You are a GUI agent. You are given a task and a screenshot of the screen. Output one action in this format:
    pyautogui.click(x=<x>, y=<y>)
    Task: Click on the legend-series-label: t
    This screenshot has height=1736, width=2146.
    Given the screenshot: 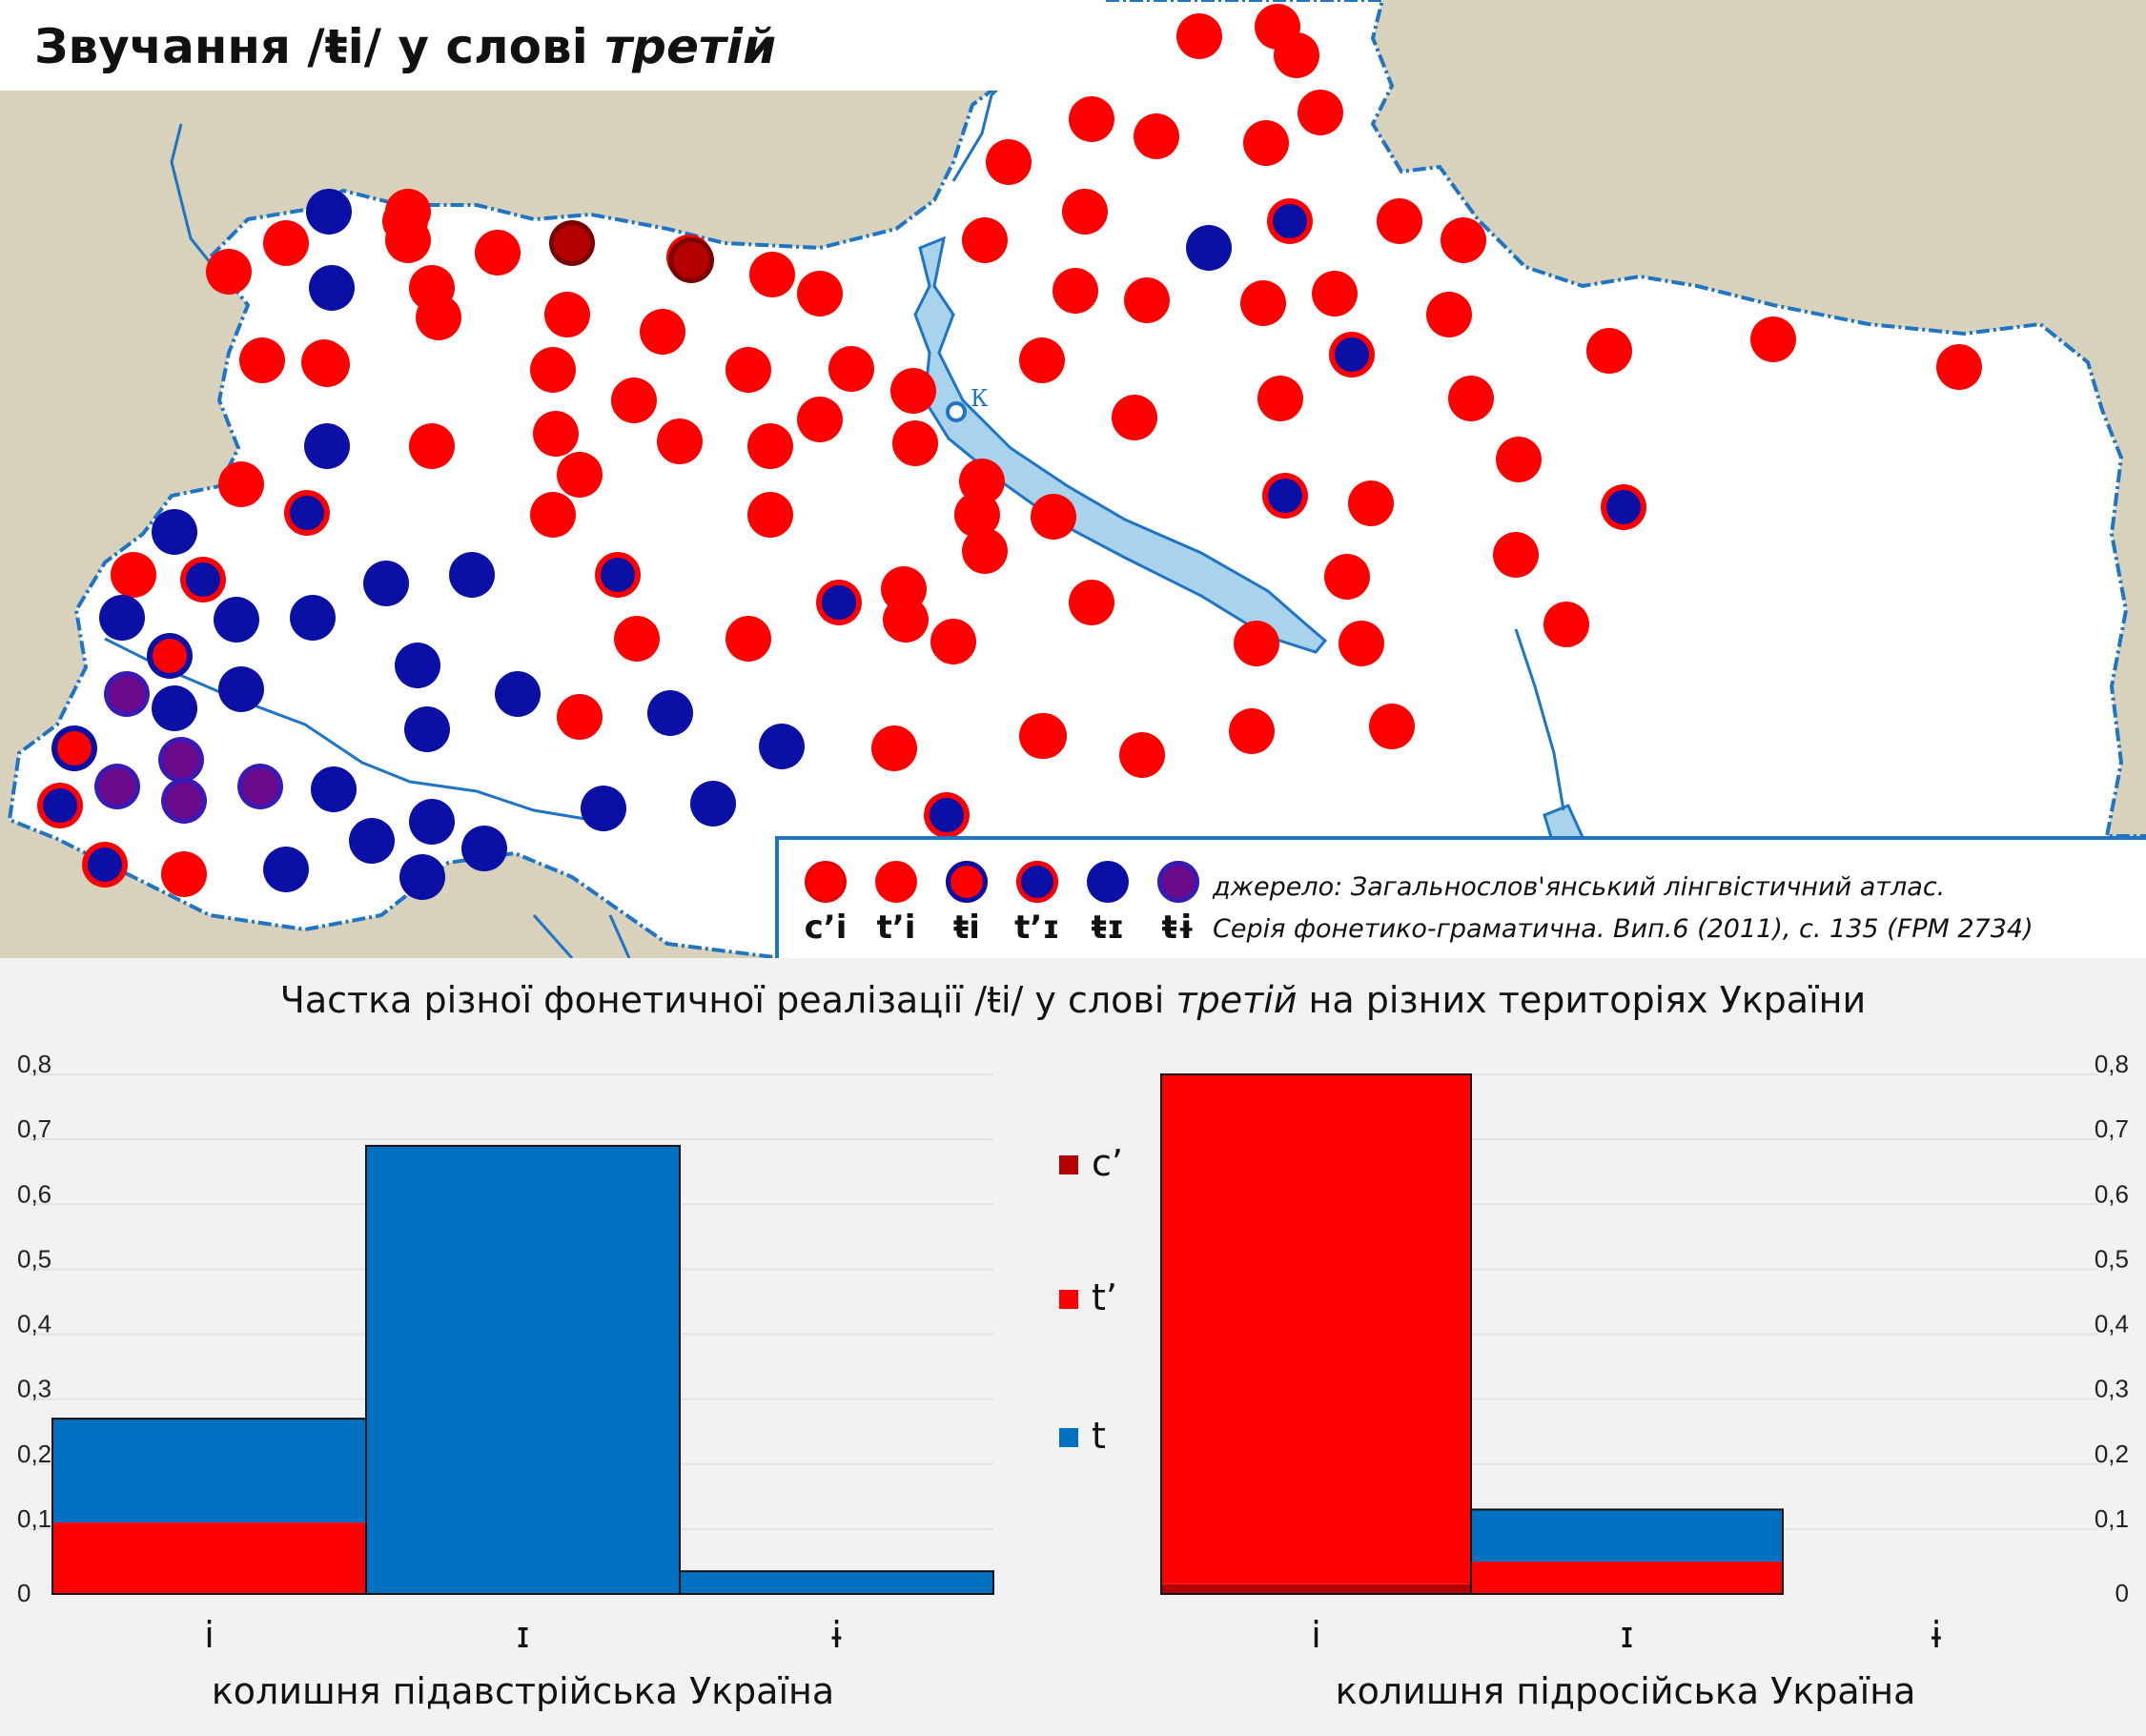 What is the action you would take?
    pyautogui.click(x=1099, y=1436)
    